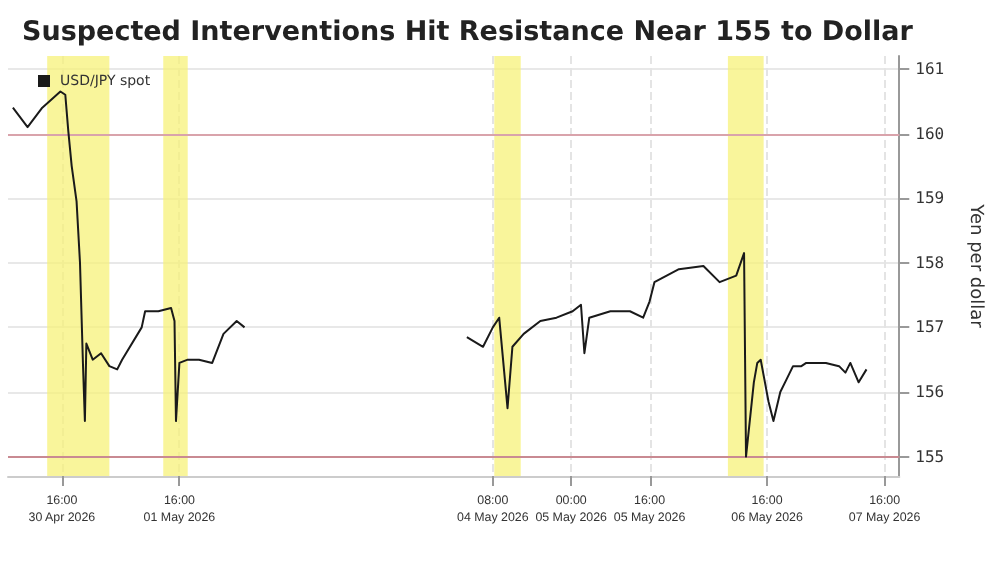 Image resolution: width=1000 pixels, height=568 pixels. I want to click on y-tick-label: 161, so click(930, 68).